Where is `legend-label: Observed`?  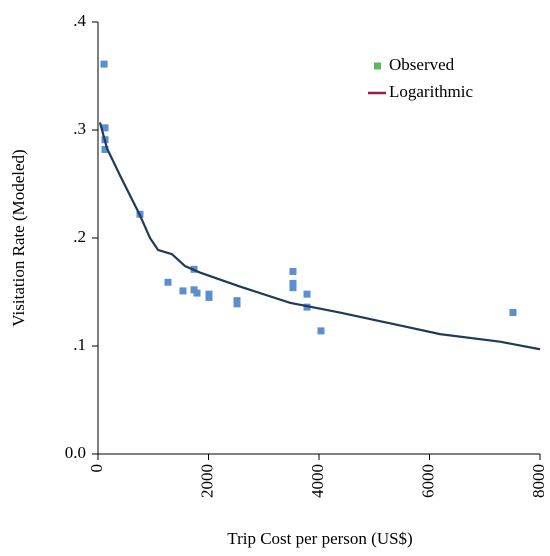
legend-label: Observed is located at coordinates (422, 64).